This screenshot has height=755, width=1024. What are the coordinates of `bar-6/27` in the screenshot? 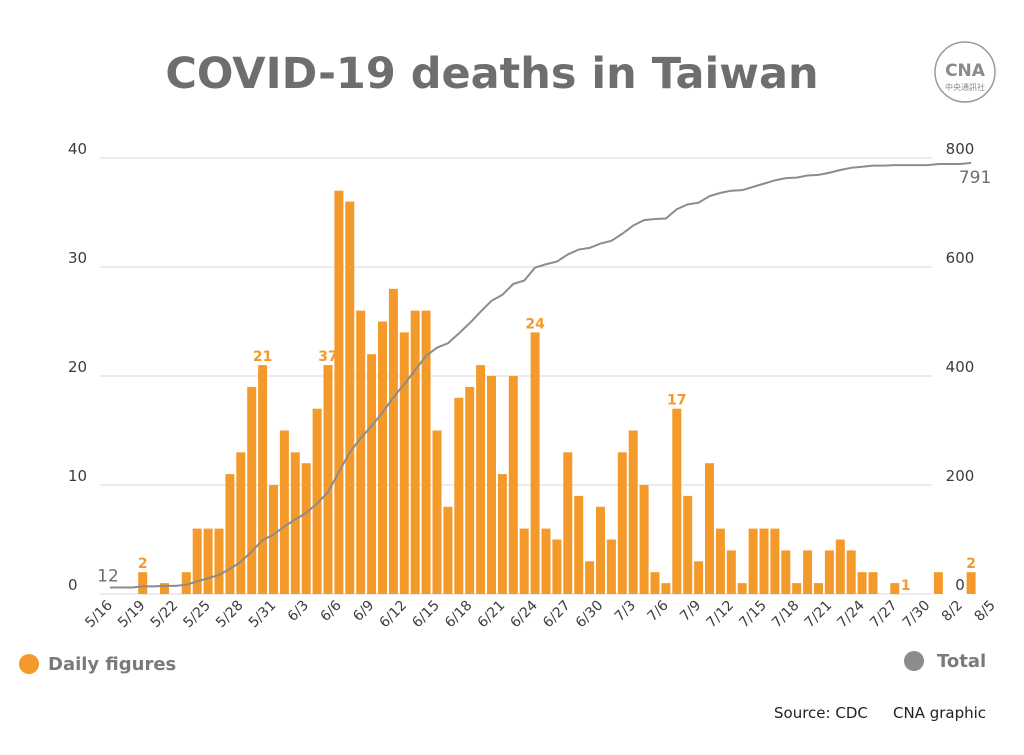 It's located at (568, 523).